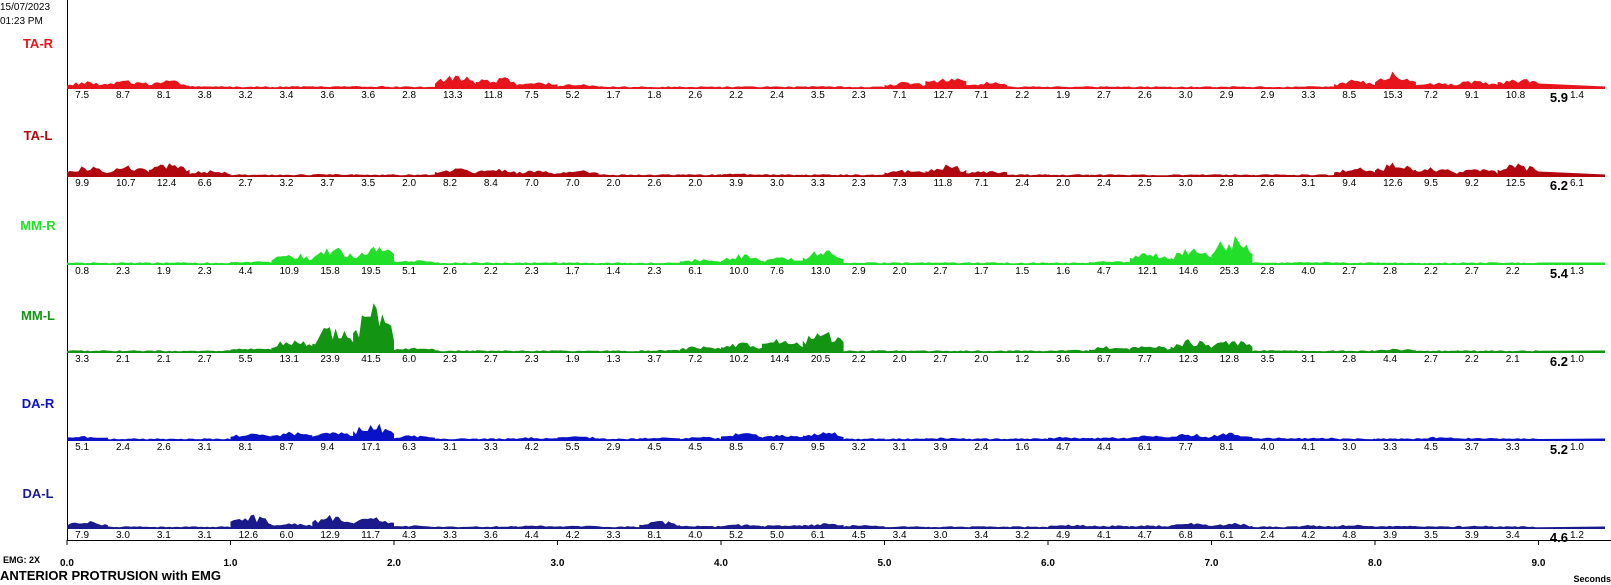 The width and height of the screenshot is (1611, 585). I want to click on rms-value: 5.4, so click(1559, 273).